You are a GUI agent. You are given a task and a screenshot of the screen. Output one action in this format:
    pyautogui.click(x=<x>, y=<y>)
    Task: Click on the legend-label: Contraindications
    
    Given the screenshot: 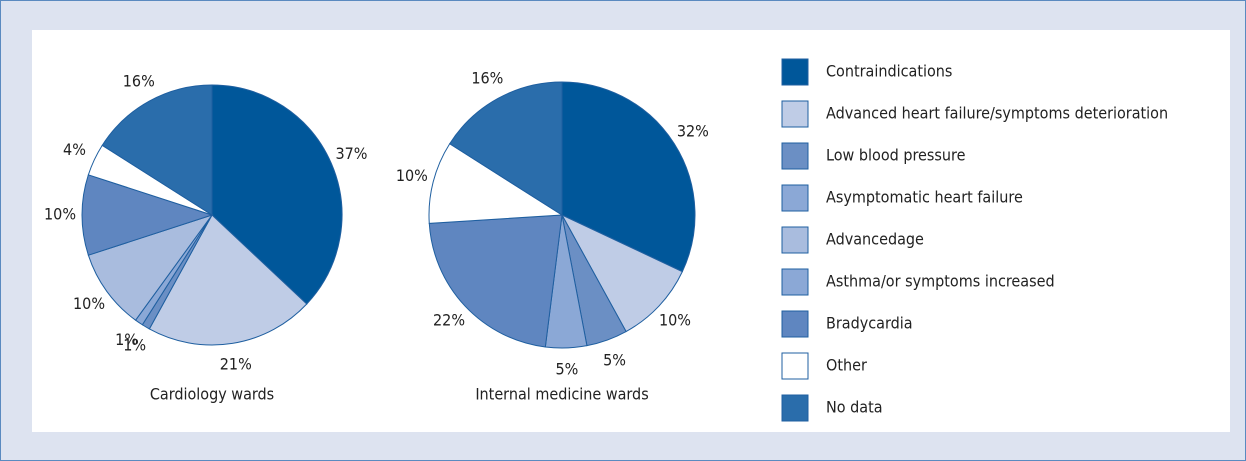 What is the action you would take?
    pyautogui.click(x=889, y=71)
    